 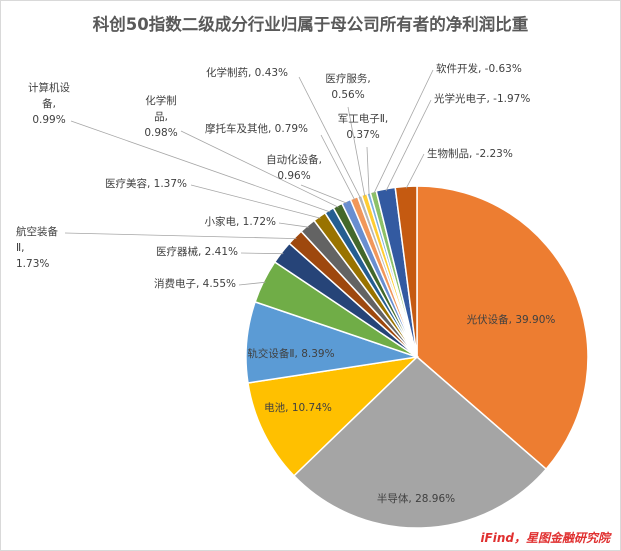 I want to click on data-label-18: 生物制品, -2.23%, so click(x=470, y=153).